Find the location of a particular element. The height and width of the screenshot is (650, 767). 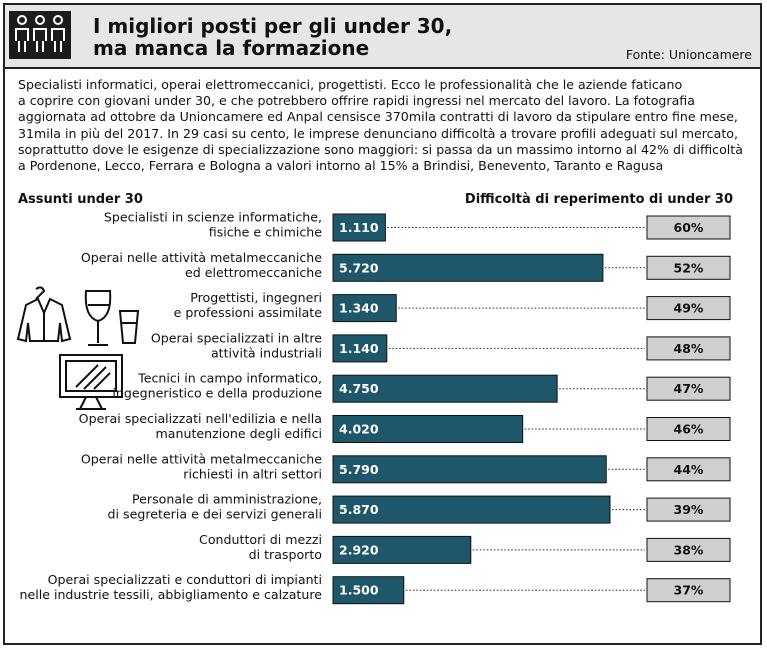

bar-value-label: 1.500 is located at coordinates (359, 590).